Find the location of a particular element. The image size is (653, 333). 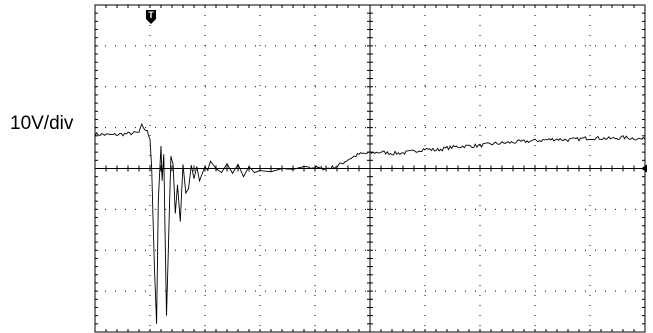

trigger-marker-icon: T is located at coordinates (151, 17).